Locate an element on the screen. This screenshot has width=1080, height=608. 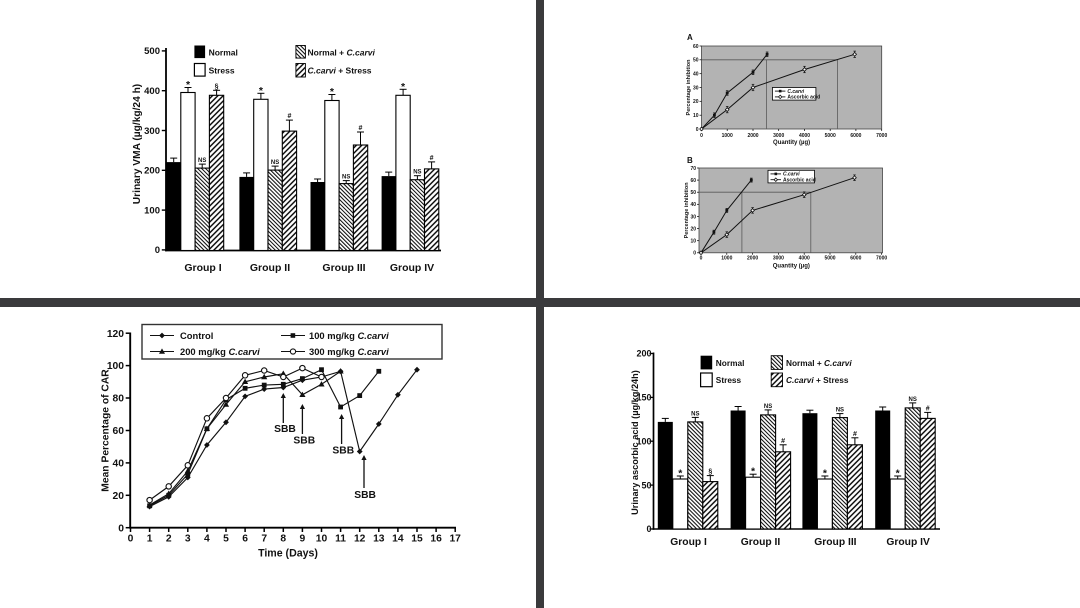
svg-text: 7 is located at coordinates (264, 539).